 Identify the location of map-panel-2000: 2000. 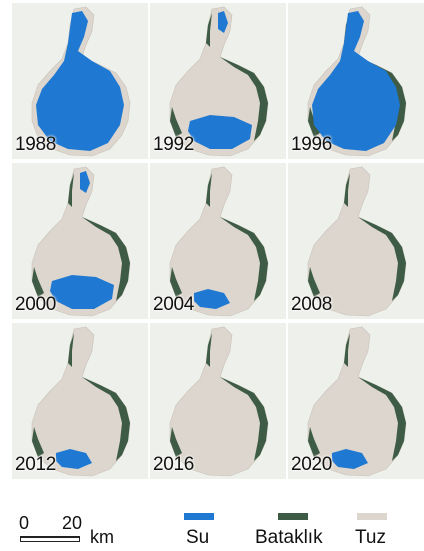
(80, 241).